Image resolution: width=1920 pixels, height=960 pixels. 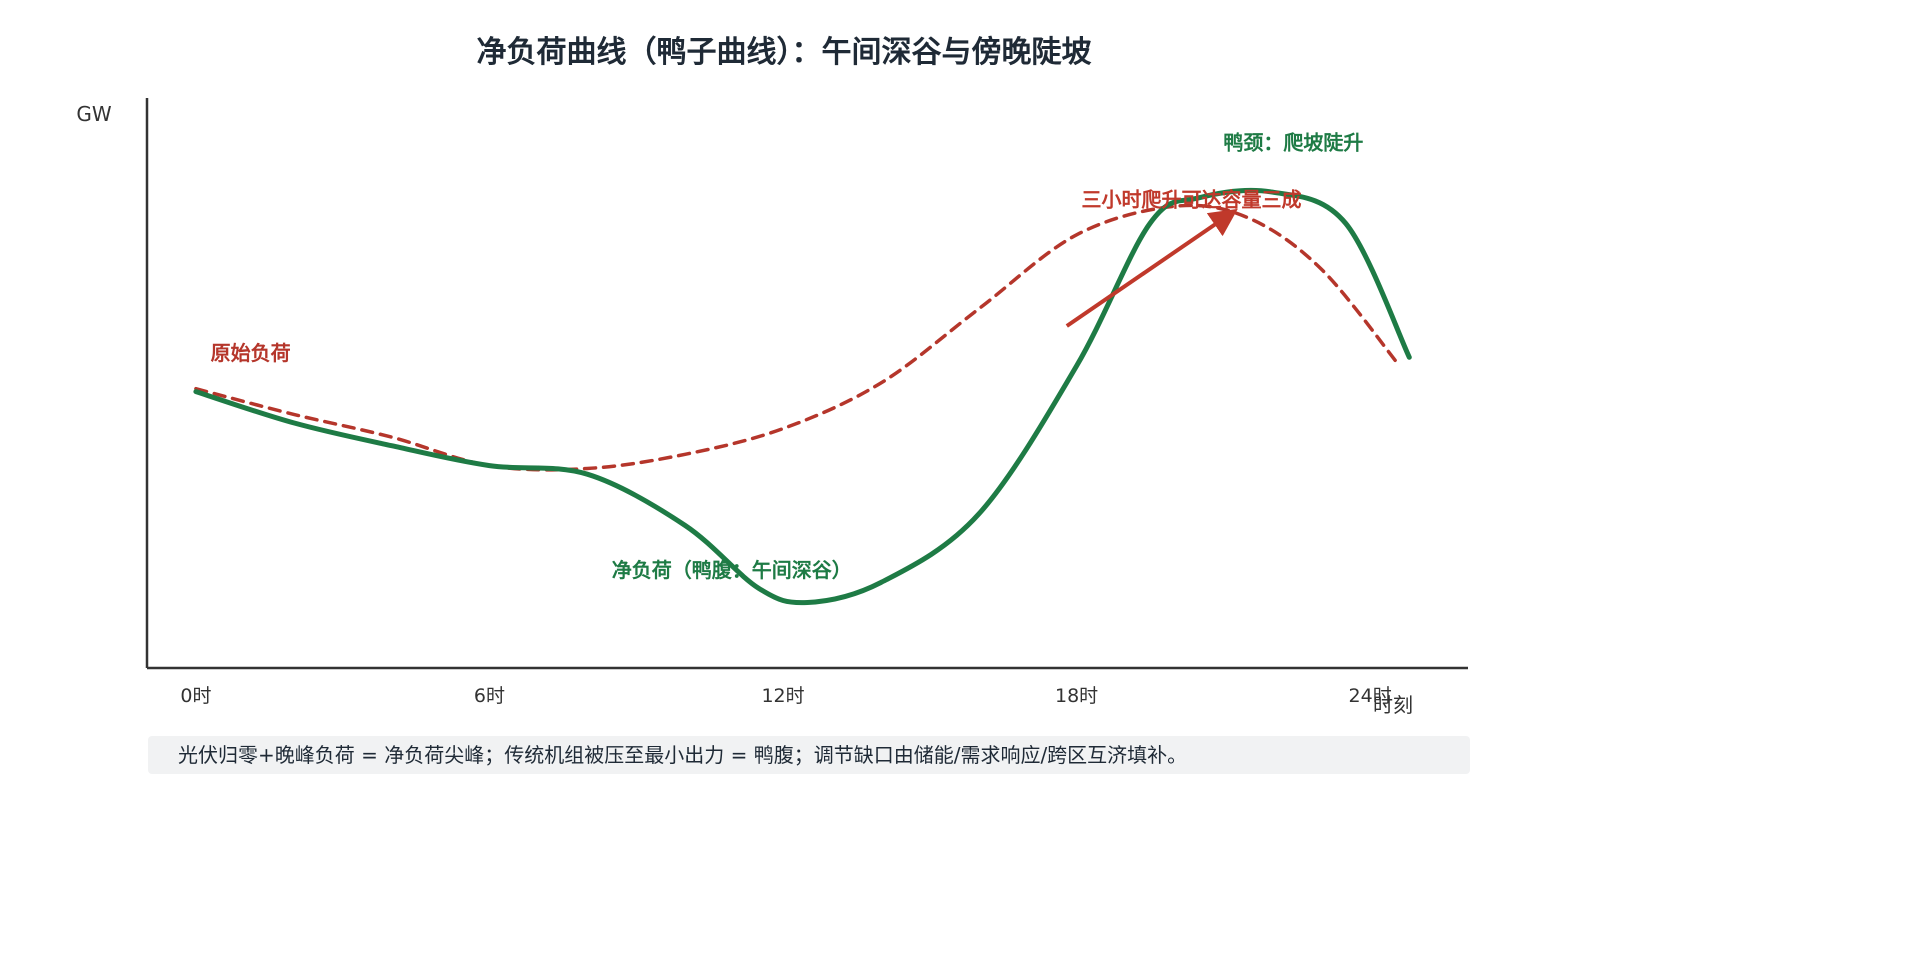 What do you see at coordinates (251, 353) in the screenshot?
I see `original-load-label: 原始负荷` at bounding box center [251, 353].